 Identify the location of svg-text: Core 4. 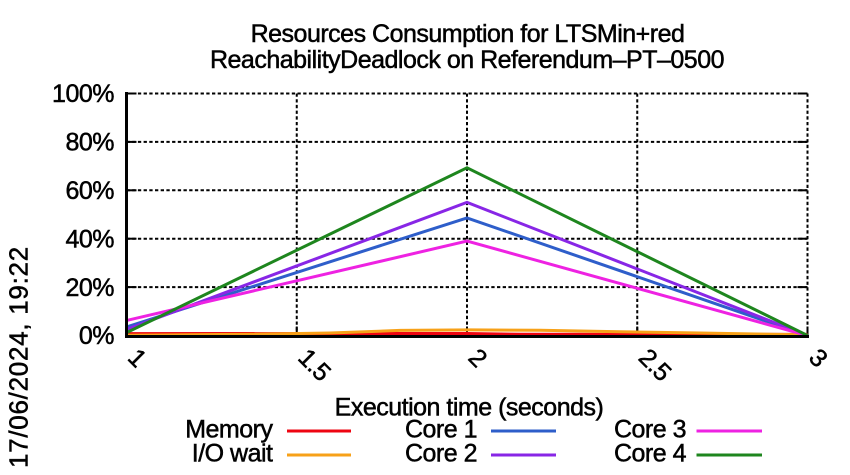
(650, 454).